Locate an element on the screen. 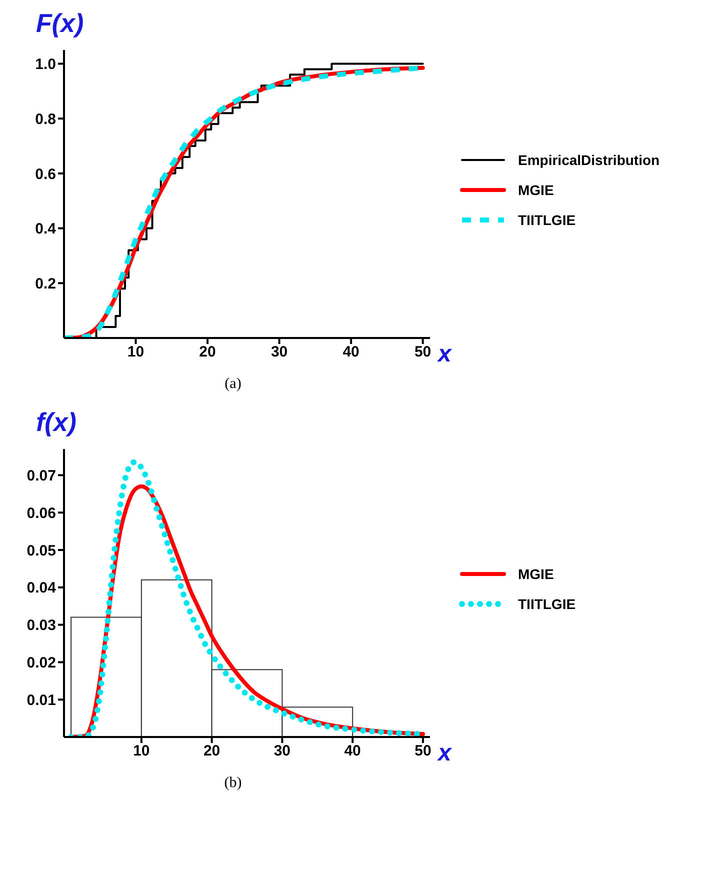  y-tick-label: 0.05 is located at coordinates (41, 551).